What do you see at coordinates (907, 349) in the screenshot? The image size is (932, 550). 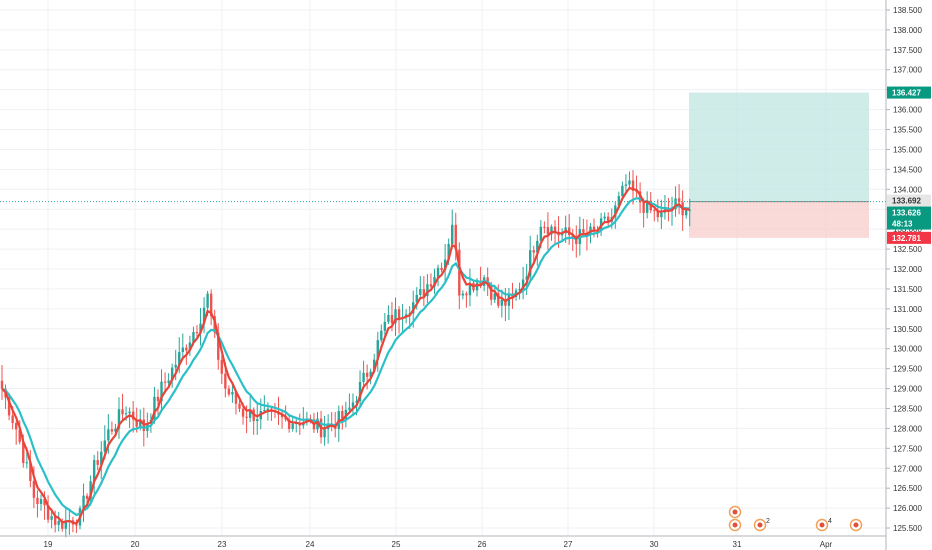 I see `price-tick-label: 130.000` at bounding box center [907, 349].